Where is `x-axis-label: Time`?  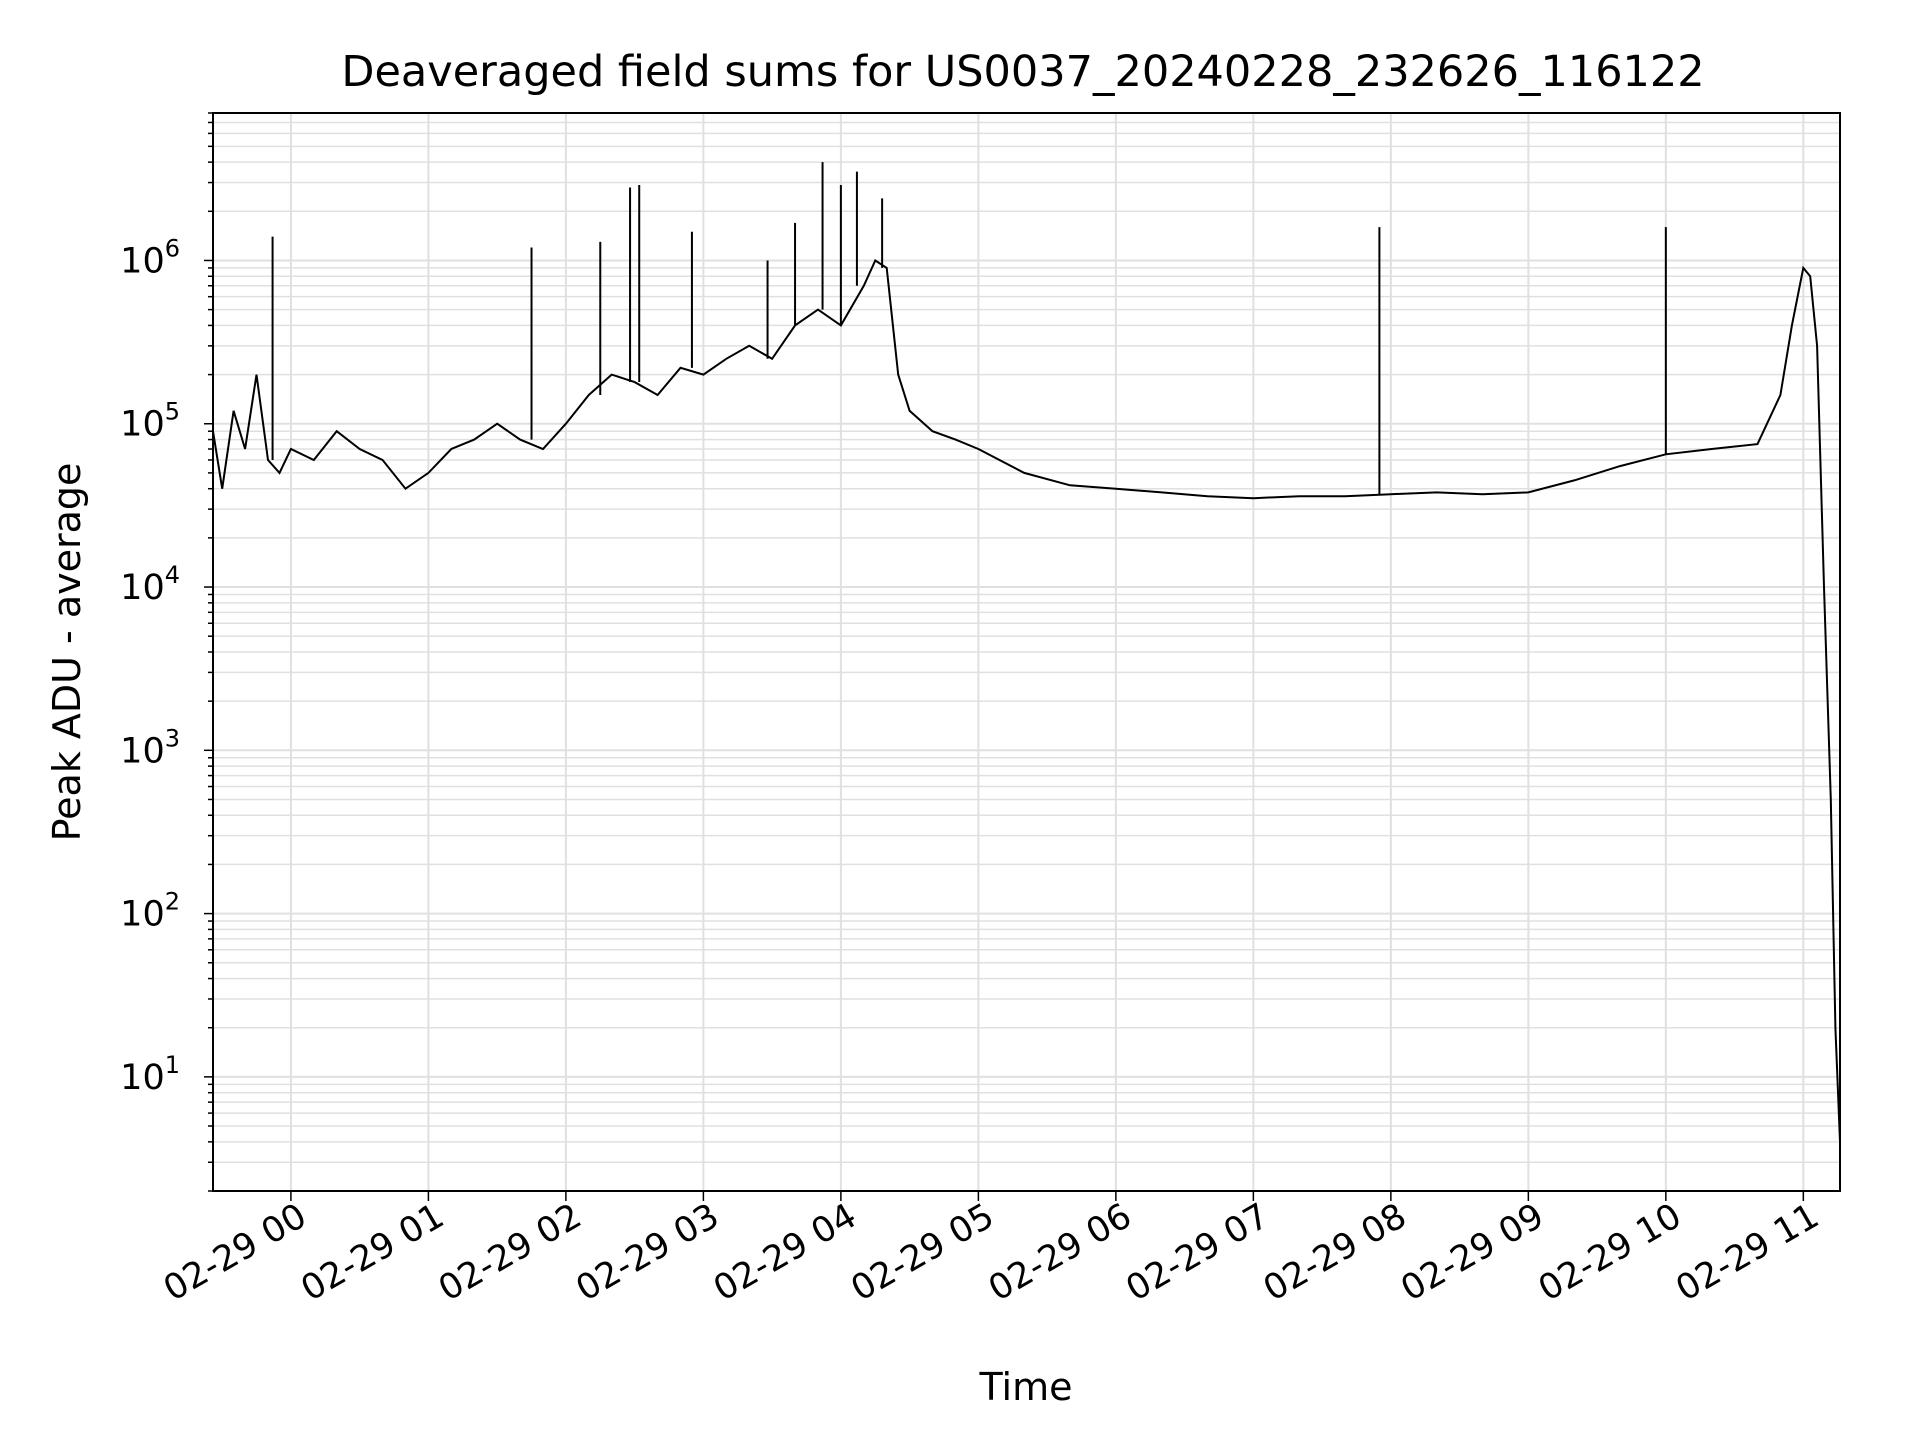 x-axis-label: Time is located at coordinates (1026, 1387).